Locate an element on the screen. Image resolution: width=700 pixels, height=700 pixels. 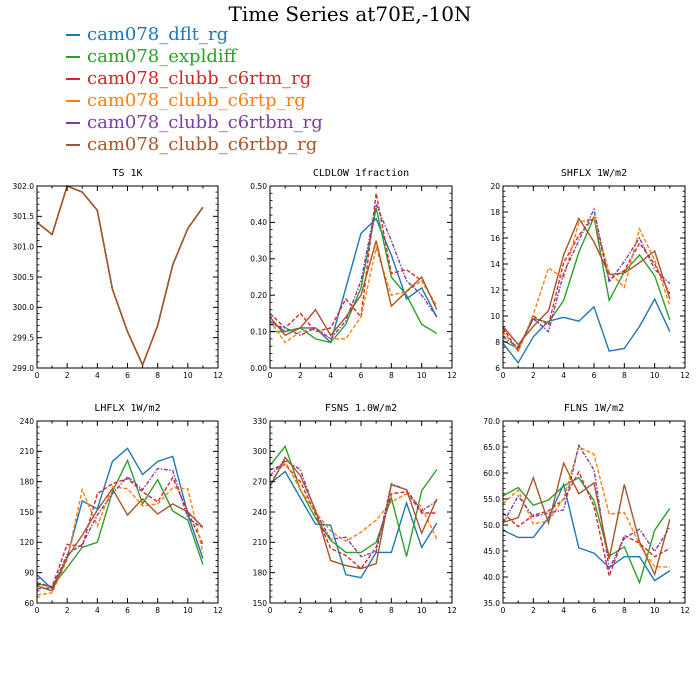
y-tick-label: 0.50 is located at coordinates (258, 186).